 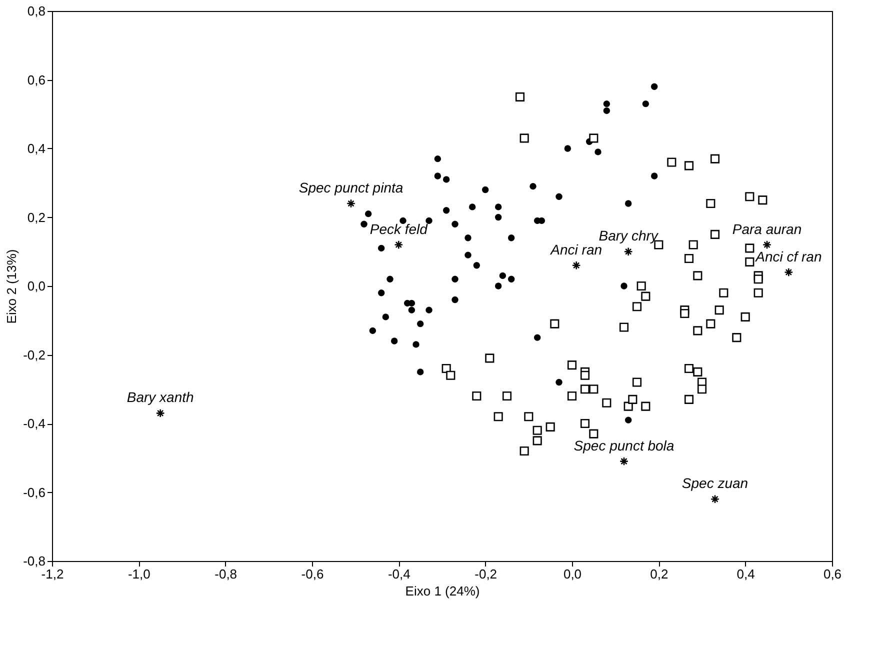 I want to click on annotation: Bary chry, so click(x=628, y=236).